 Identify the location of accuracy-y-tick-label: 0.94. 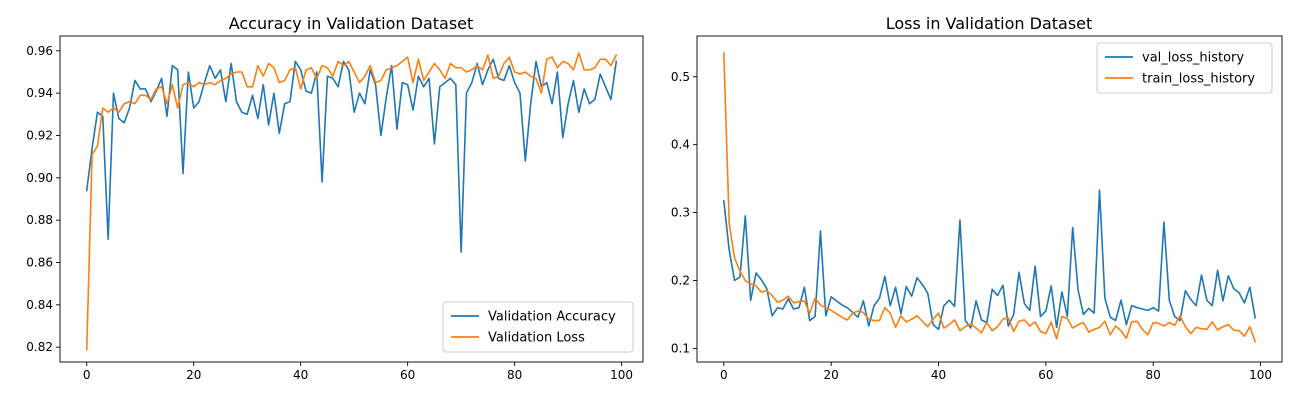
(39, 93).